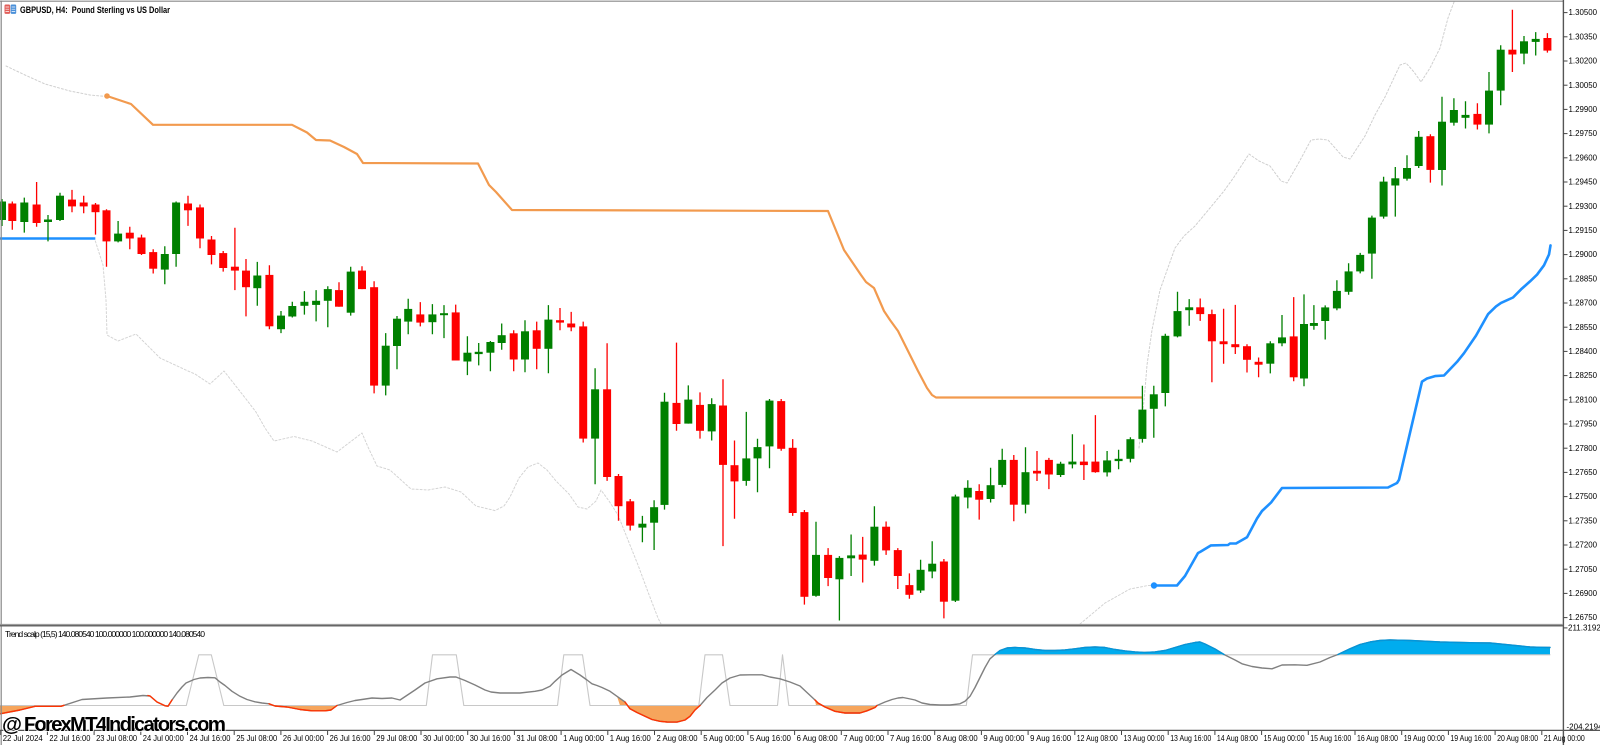  I want to click on svg-text: 1.28250, so click(1583, 375).